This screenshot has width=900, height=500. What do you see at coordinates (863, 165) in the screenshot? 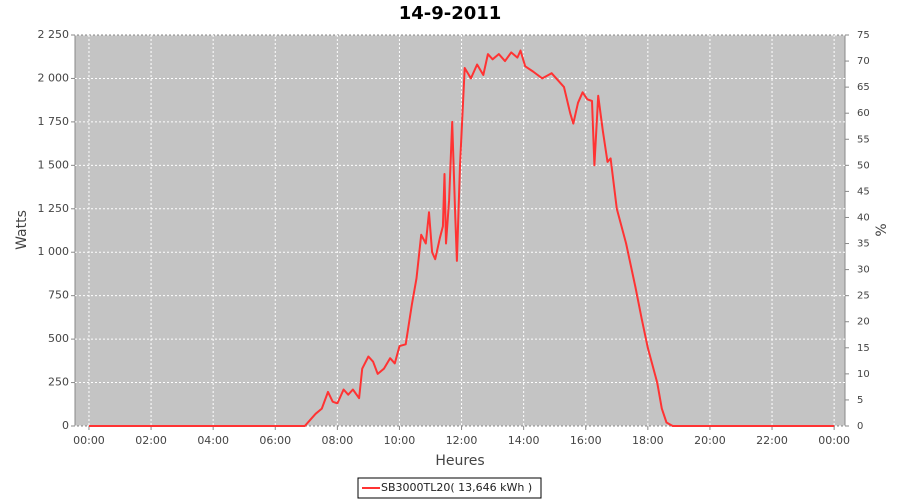
I see `y2-tick-label: 50` at bounding box center [863, 165].